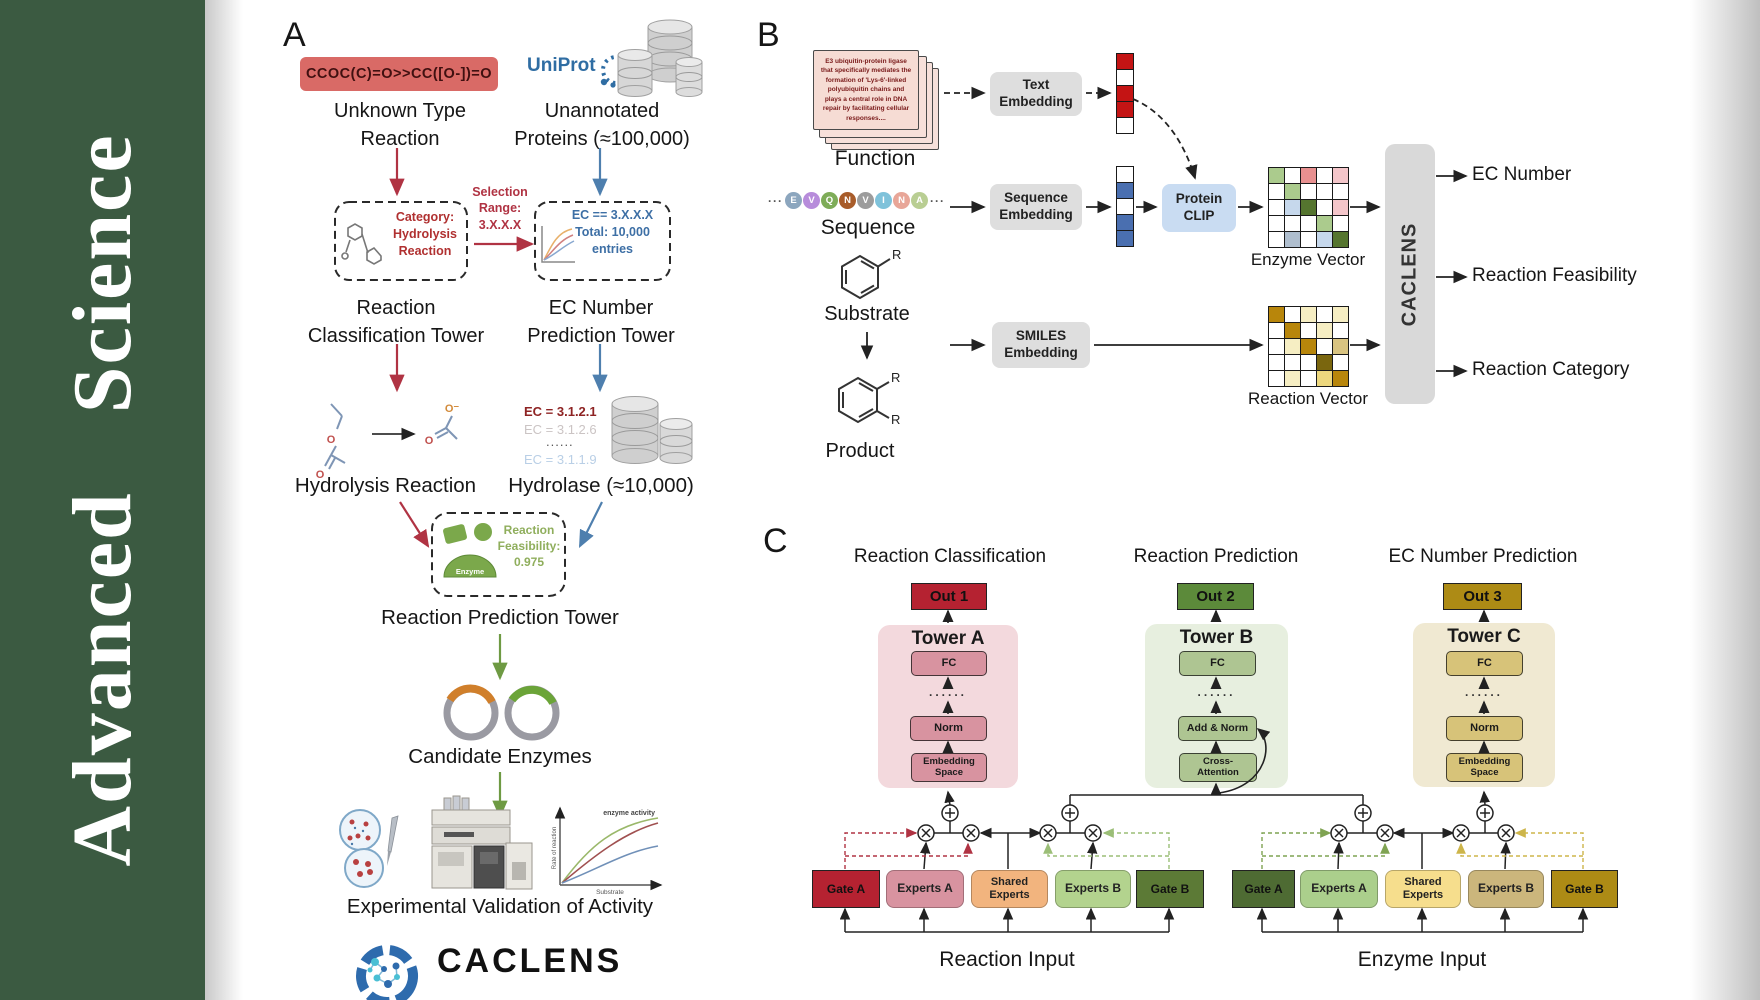 Image resolution: width=1760 pixels, height=1000 pixels. What do you see at coordinates (602, 125) in the screenshot?
I see `unannotated-proteins-label: Unannotated Proteins (≈100,000)` at bounding box center [602, 125].